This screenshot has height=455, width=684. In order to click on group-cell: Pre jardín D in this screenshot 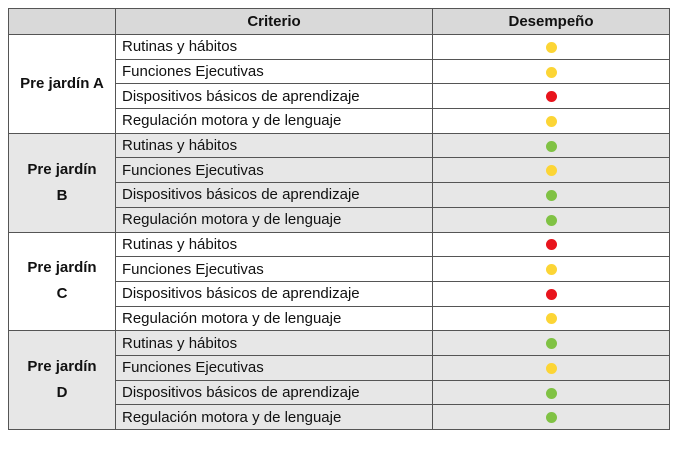, I will do `click(62, 380)`.